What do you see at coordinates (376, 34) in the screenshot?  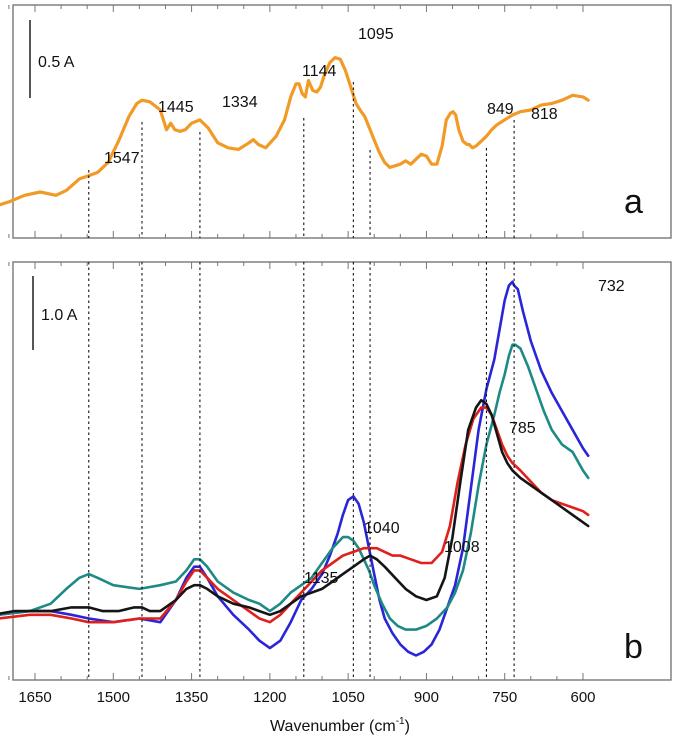 I see `panel-a-peak-label-1095: 1095` at bounding box center [376, 34].